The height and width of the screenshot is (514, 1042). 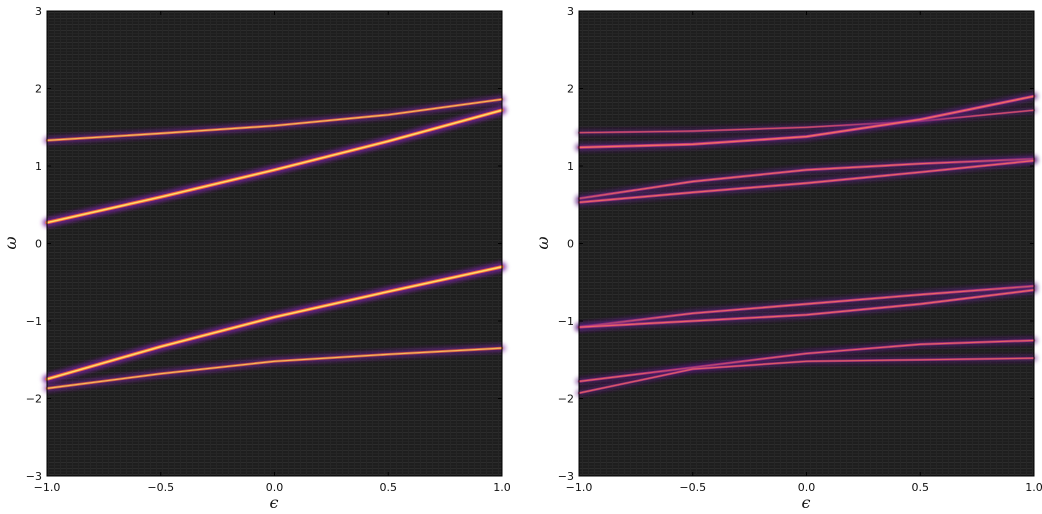 What do you see at coordinates (570, 244) in the screenshot?
I see `right-y-tick-label: 0` at bounding box center [570, 244].